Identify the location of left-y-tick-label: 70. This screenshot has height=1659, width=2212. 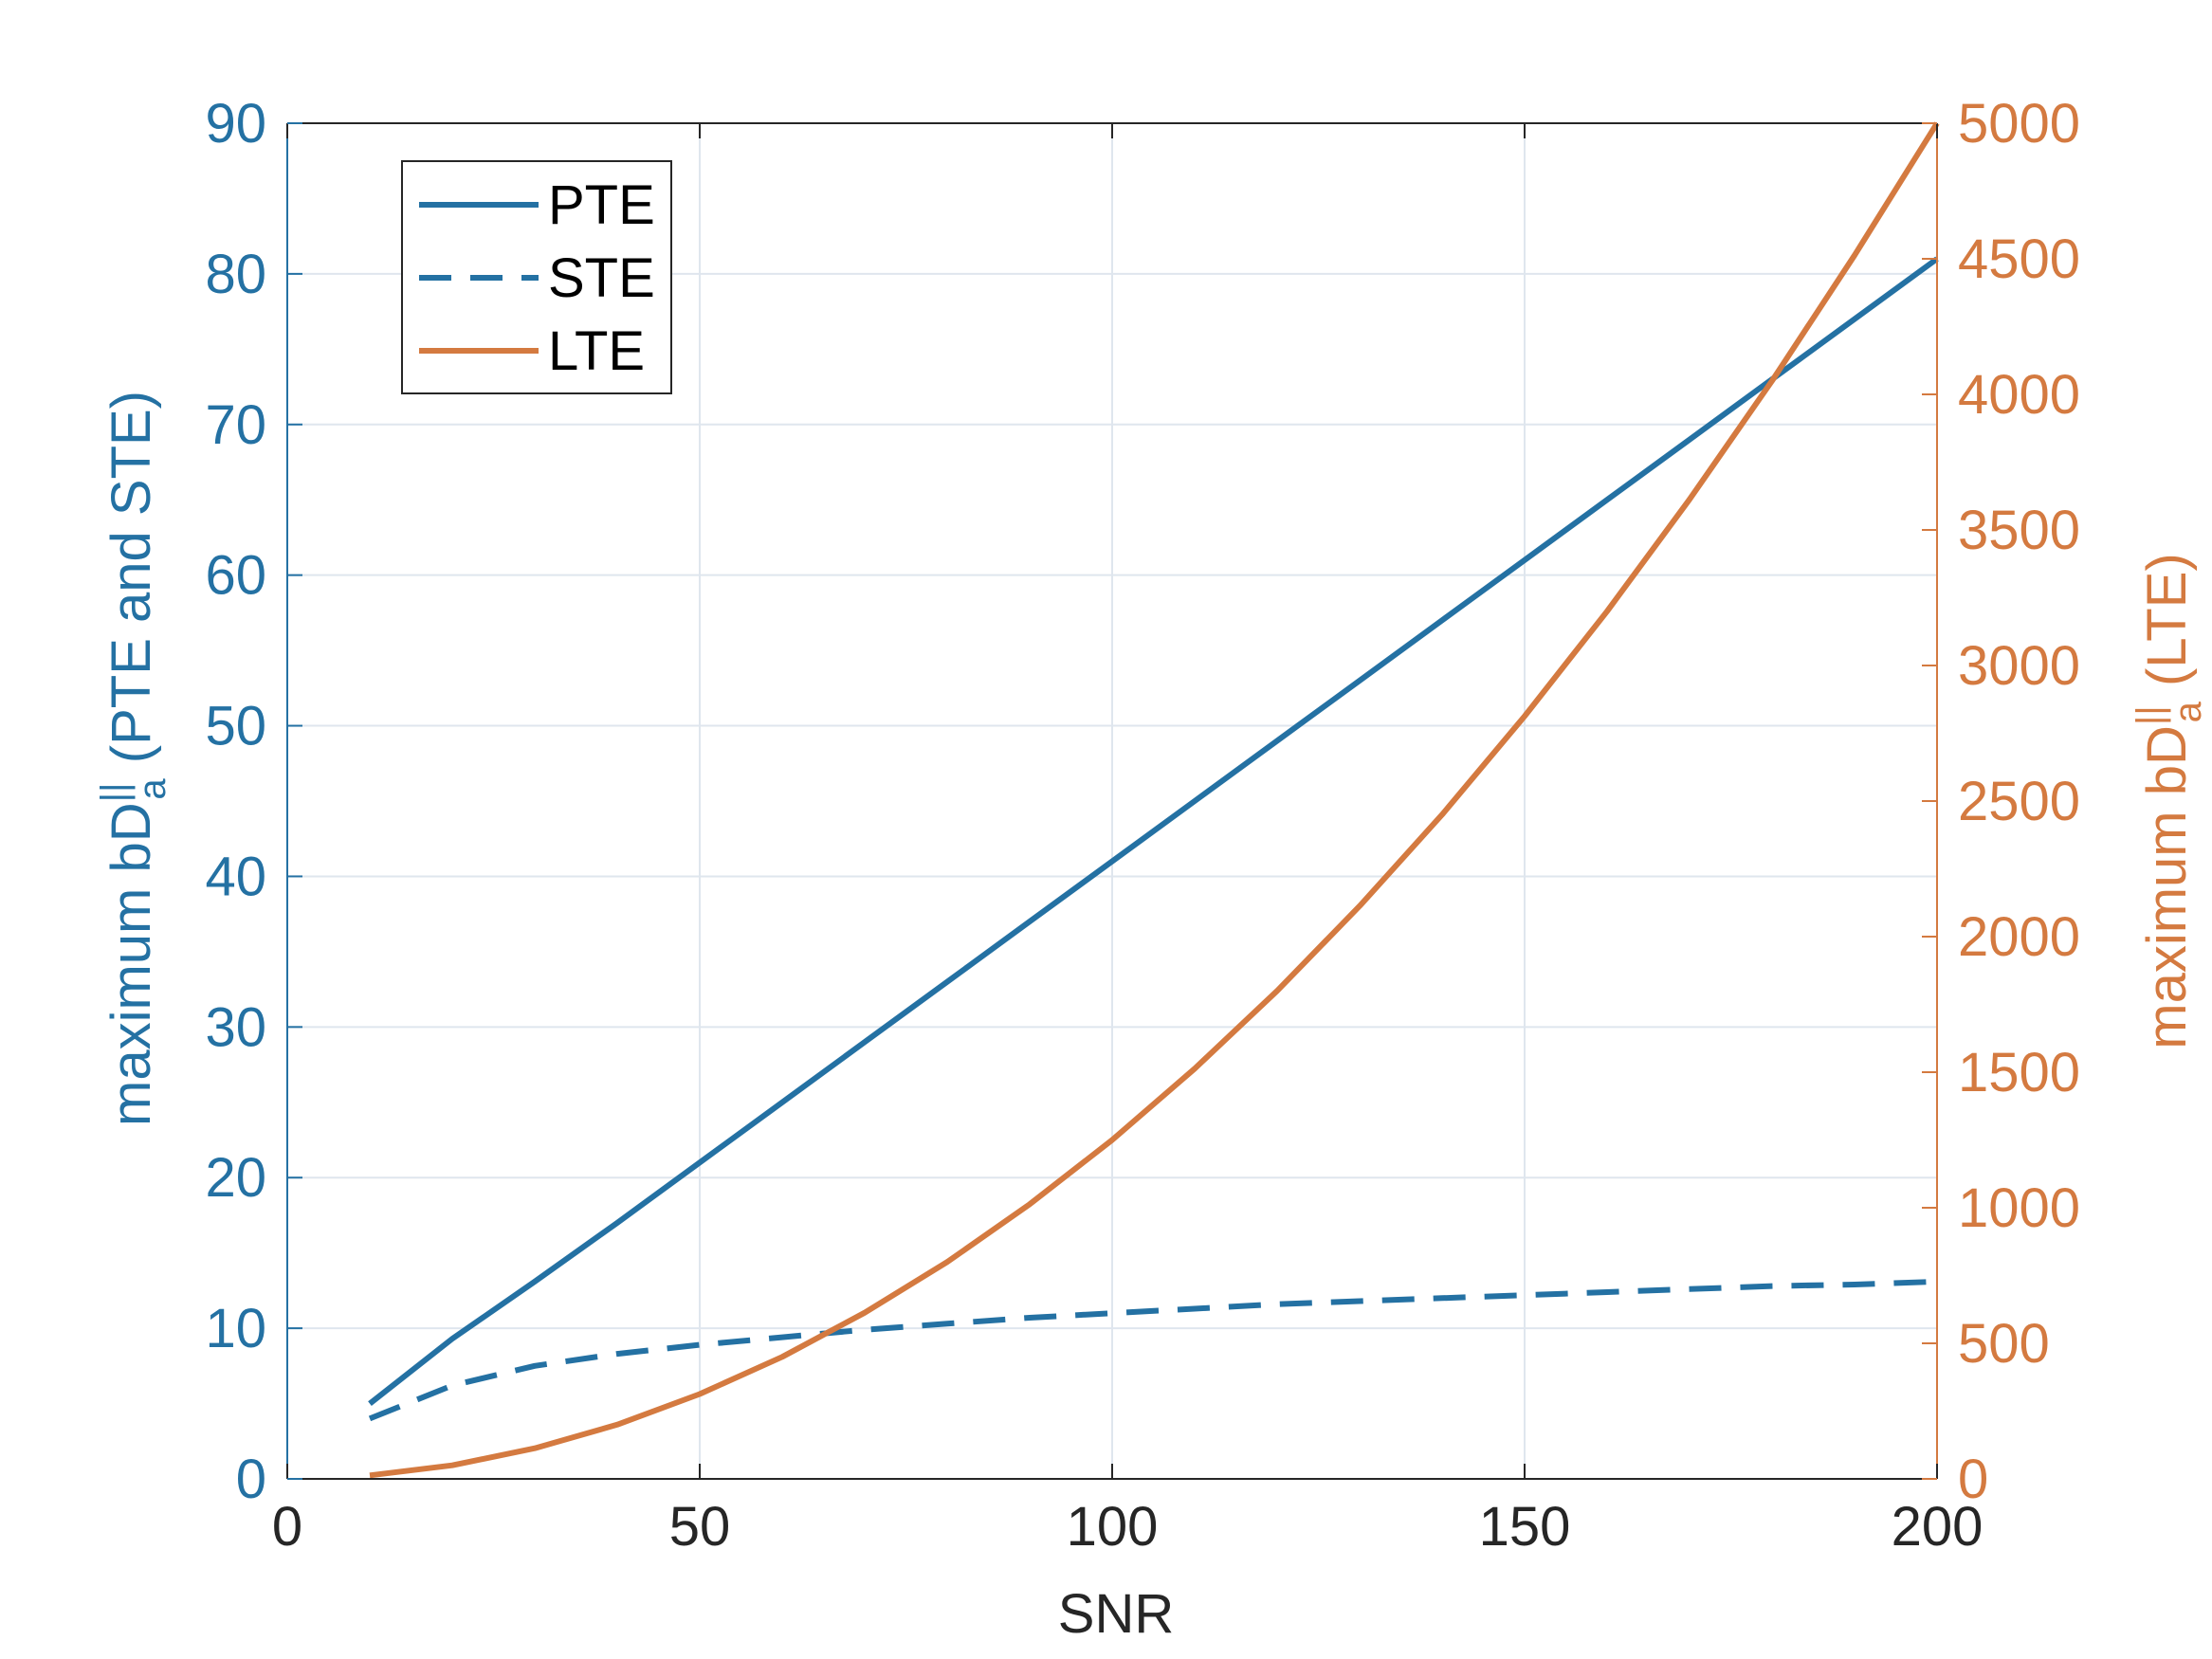
(235, 425).